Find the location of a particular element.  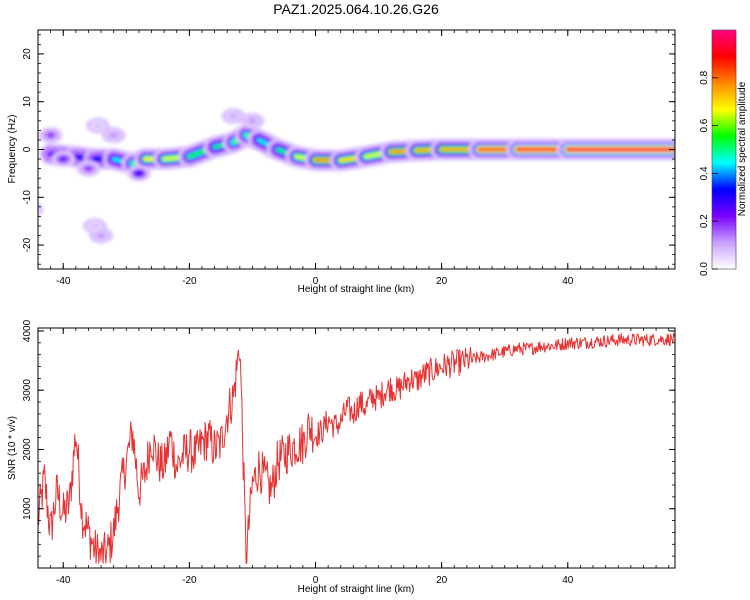

spectrogram-ylabel: Frequency (Hz) is located at coordinates (12, 149).